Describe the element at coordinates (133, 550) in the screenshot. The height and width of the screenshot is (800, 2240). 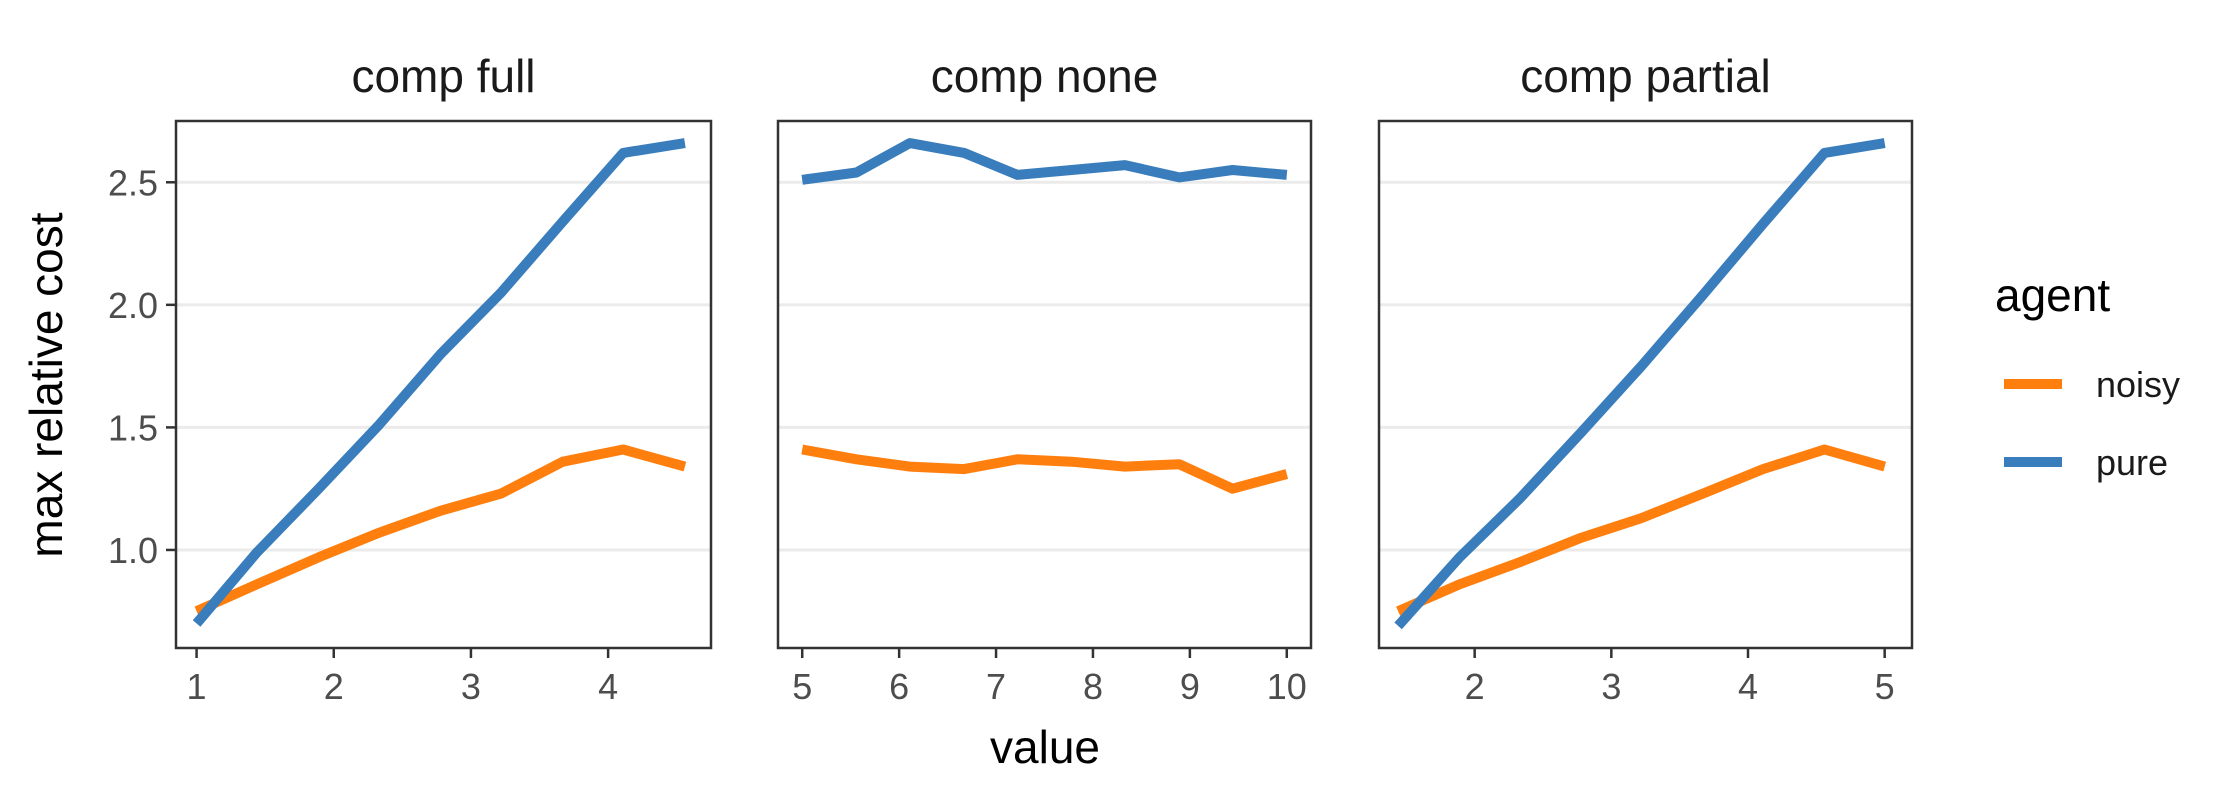
I see `y-tick-label: 1.0` at that location.